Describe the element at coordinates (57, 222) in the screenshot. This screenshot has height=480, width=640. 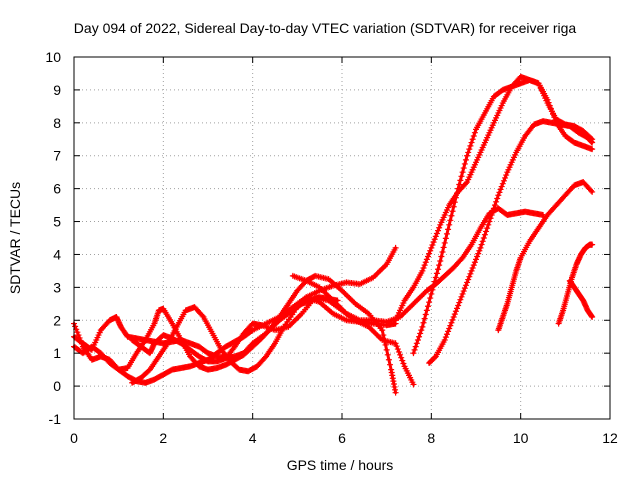
I see `y-tick-label: 5` at that location.